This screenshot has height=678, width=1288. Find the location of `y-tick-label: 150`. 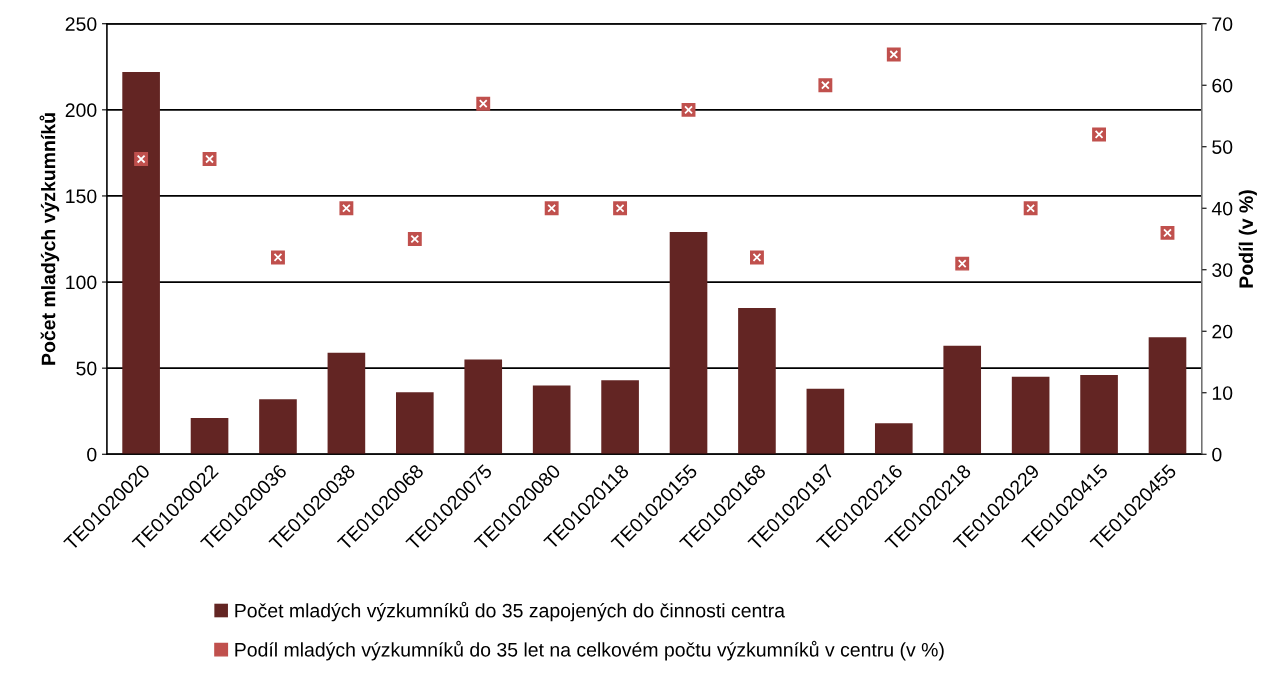

y-tick-label: 150 is located at coordinates (81, 196).